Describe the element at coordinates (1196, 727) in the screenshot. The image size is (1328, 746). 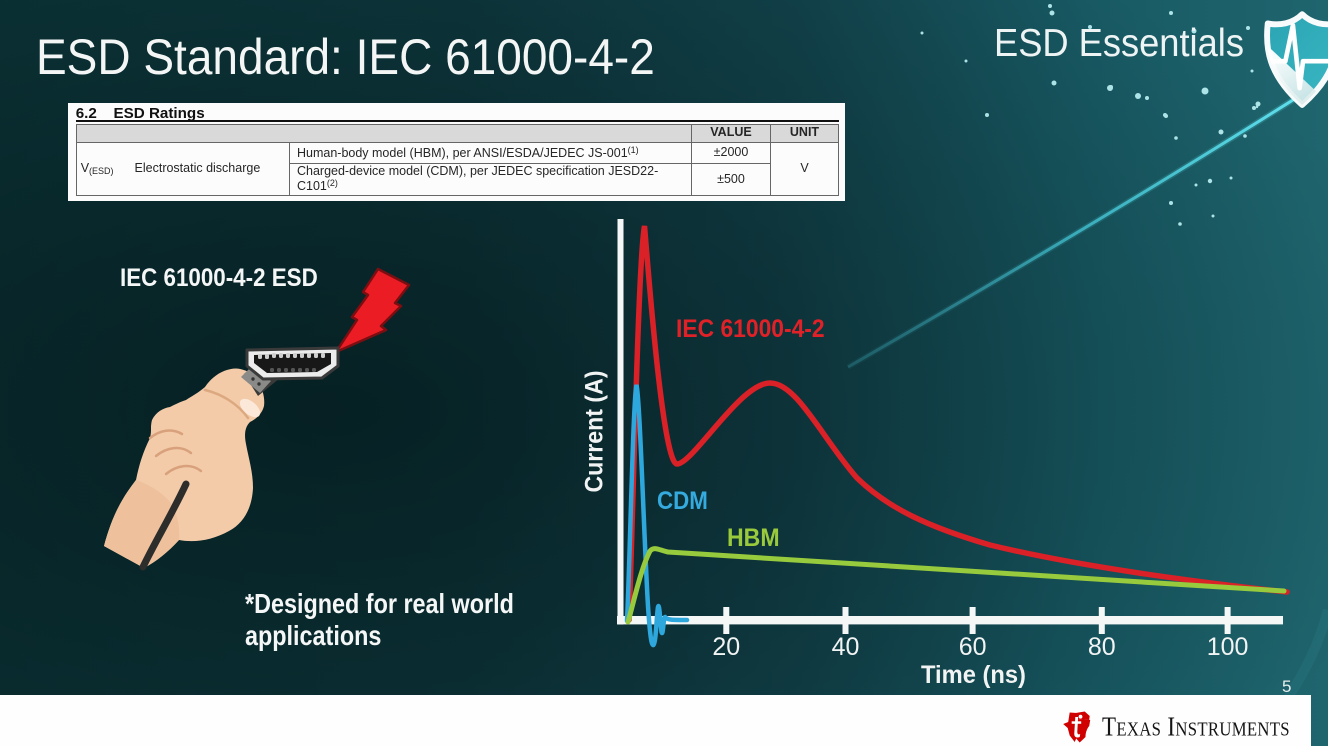
I see `svg-text: TEXAS INSTRUMENTS` at that location.